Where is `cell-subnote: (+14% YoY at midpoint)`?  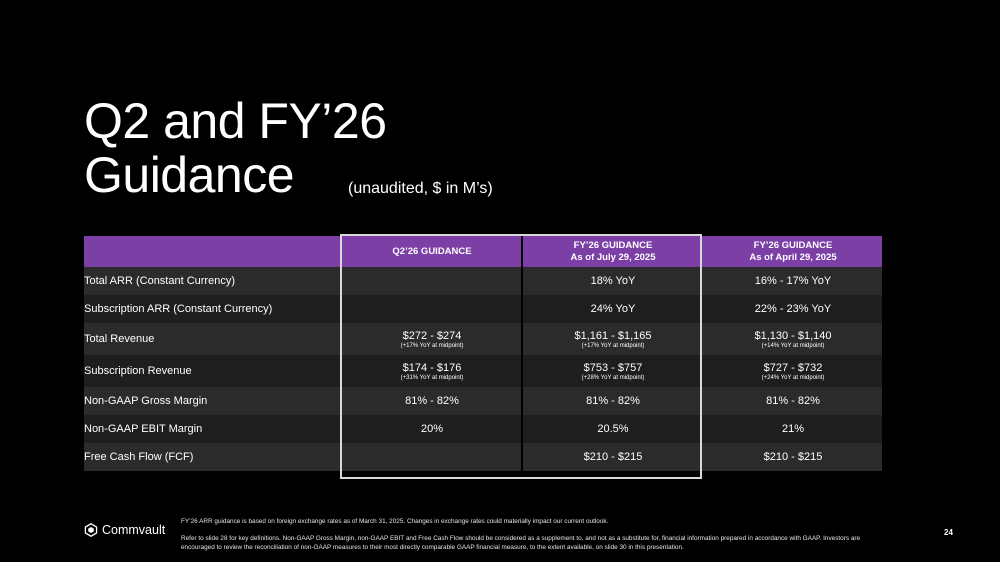 cell-subnote: (+14% YoY at midpoint) is located at coordinates (793, 345).